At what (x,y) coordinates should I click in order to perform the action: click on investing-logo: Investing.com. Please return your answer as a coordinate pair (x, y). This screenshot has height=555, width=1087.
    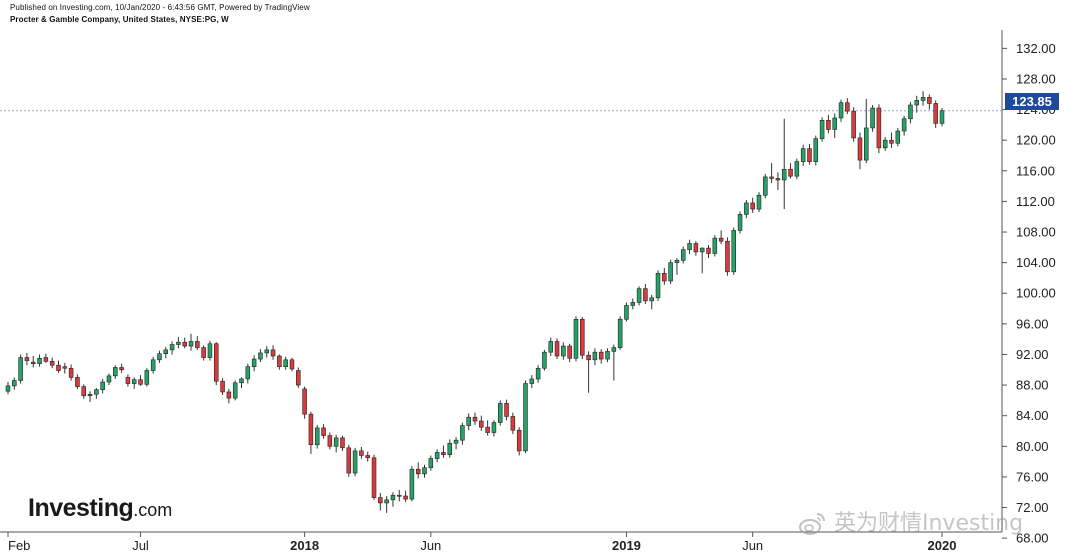
    Looking at the image, I should click on (100, 508).